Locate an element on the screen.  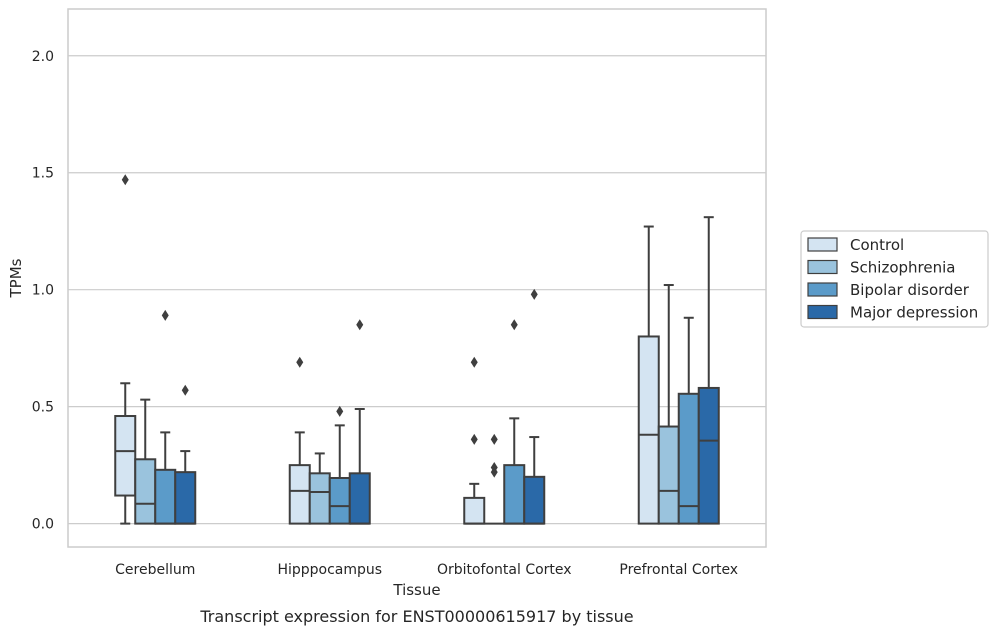
x-axis-label: Tissue is located at coordinates (416, 590).